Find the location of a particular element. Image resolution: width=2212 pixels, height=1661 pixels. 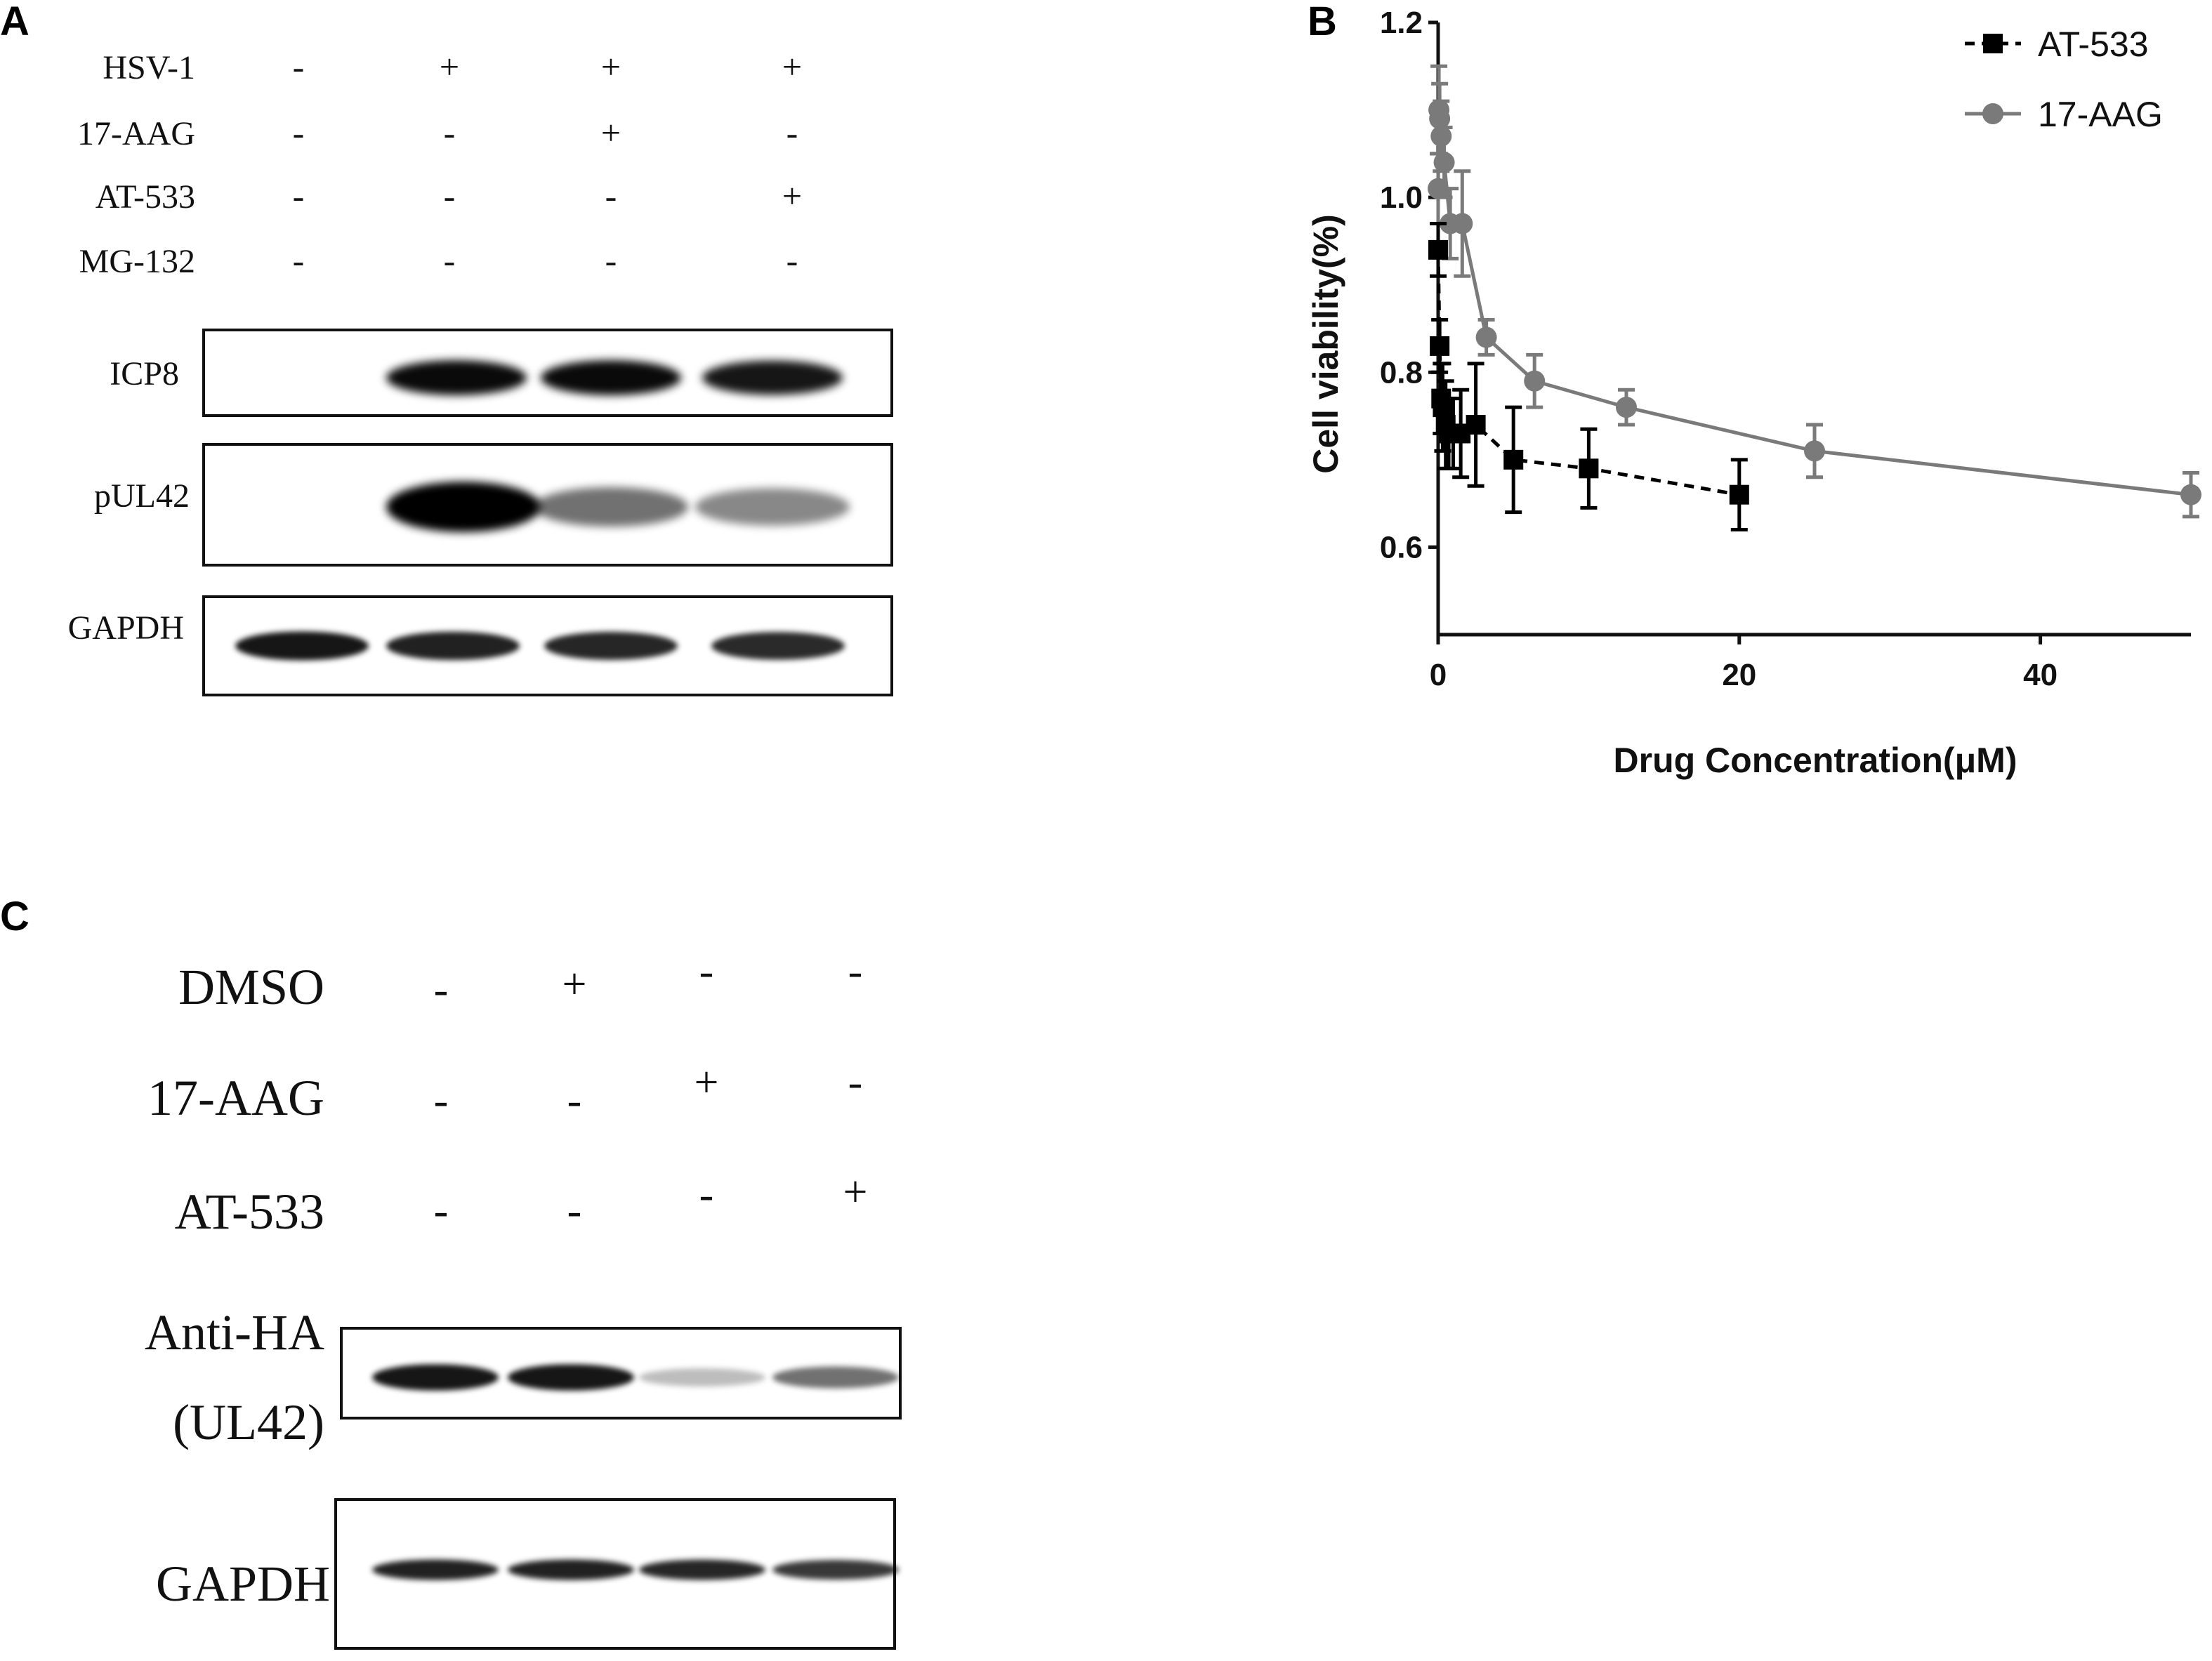

panel-a-condition-label: AT-533 is located at coordinates (145, 197).